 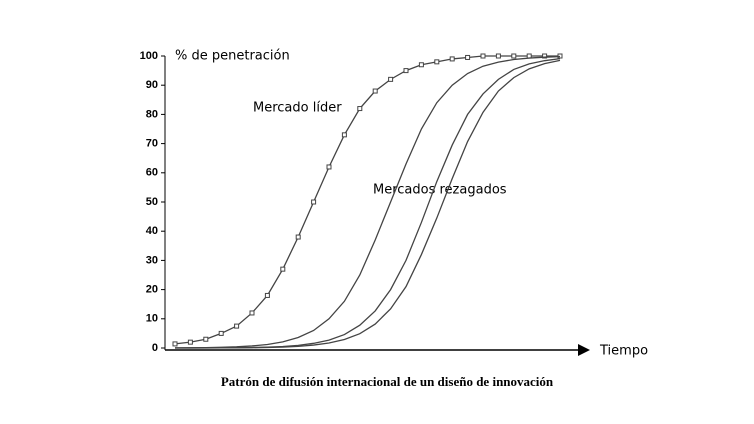 I want to click on annotation: Mercados rezagados, so click(x=440, y=190).